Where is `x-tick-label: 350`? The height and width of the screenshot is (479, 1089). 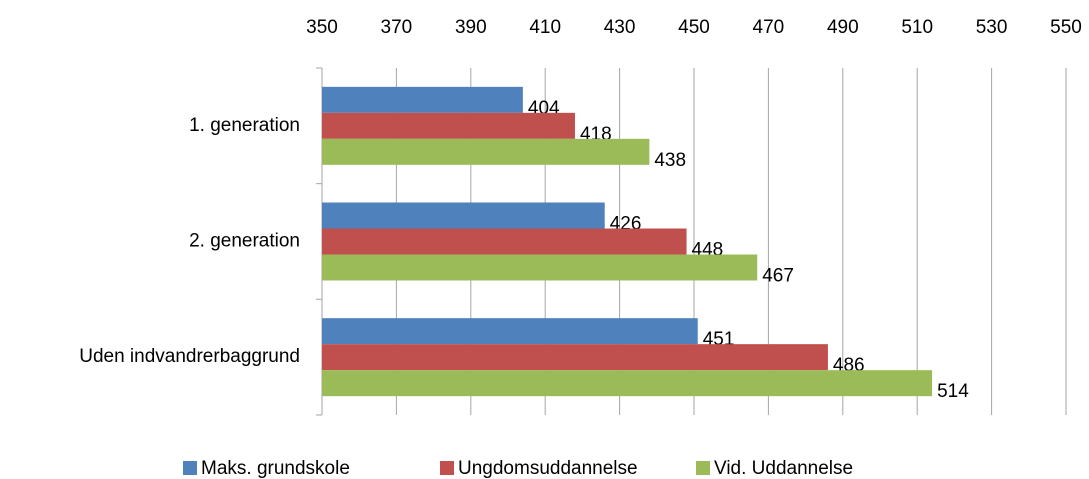 x-tick-label: 350 is located at coordinates (322, 27).